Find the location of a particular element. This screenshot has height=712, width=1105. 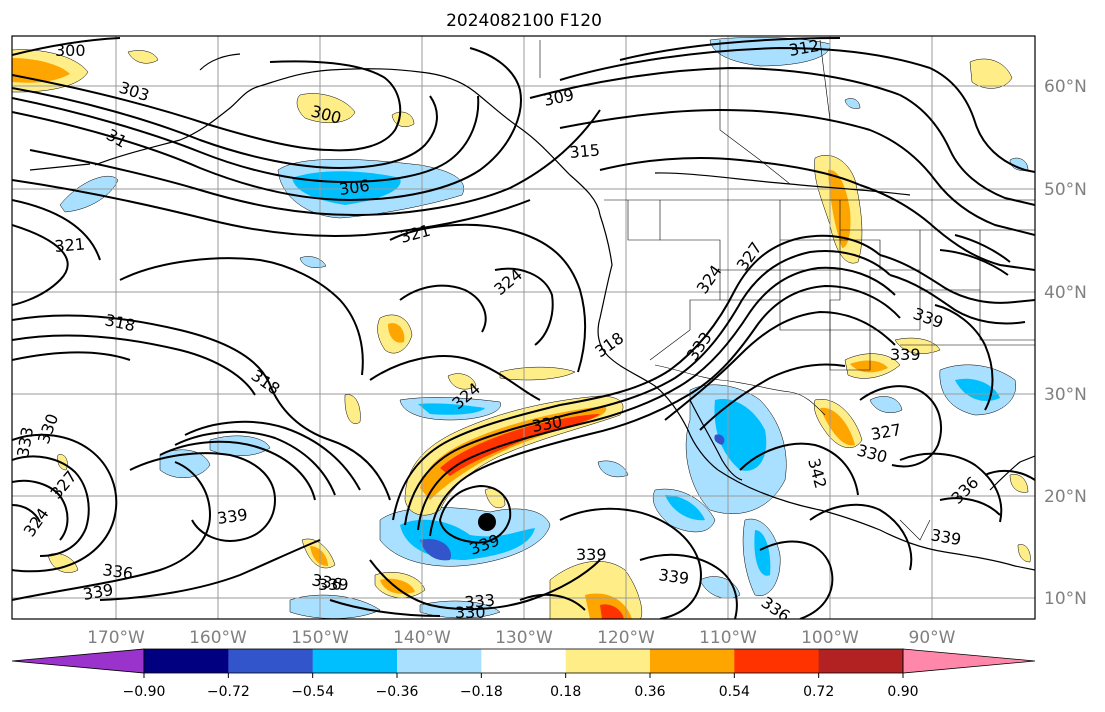

colorbar-tick-label: −0.18 is located at coordinates (481, 692).